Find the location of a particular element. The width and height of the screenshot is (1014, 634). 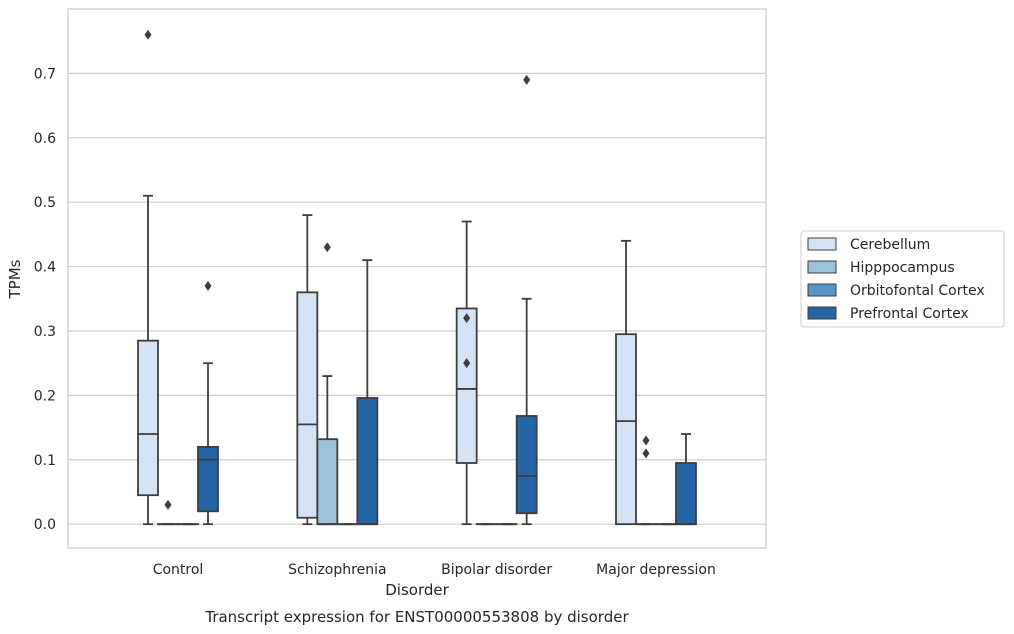

y-axis-ticks: 0.0 0.1 0.2 0.3 0.4 0.5 0.6 0.7 is located at coordinates (45, 299).